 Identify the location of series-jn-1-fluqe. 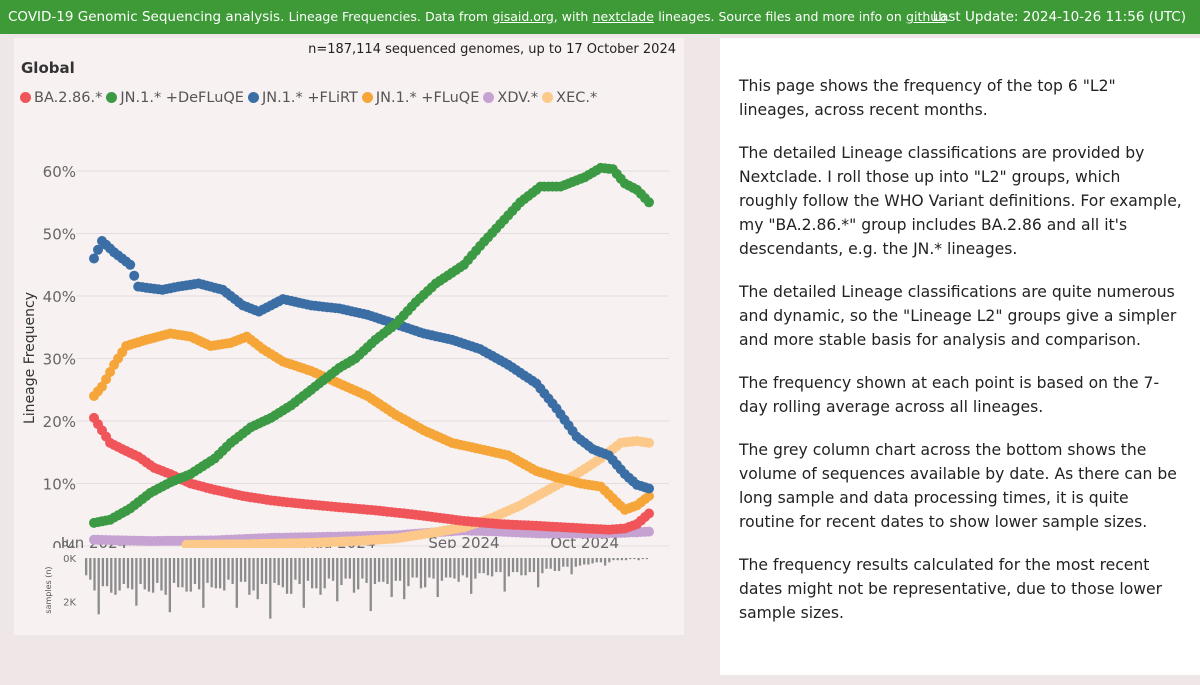
(371, 421).